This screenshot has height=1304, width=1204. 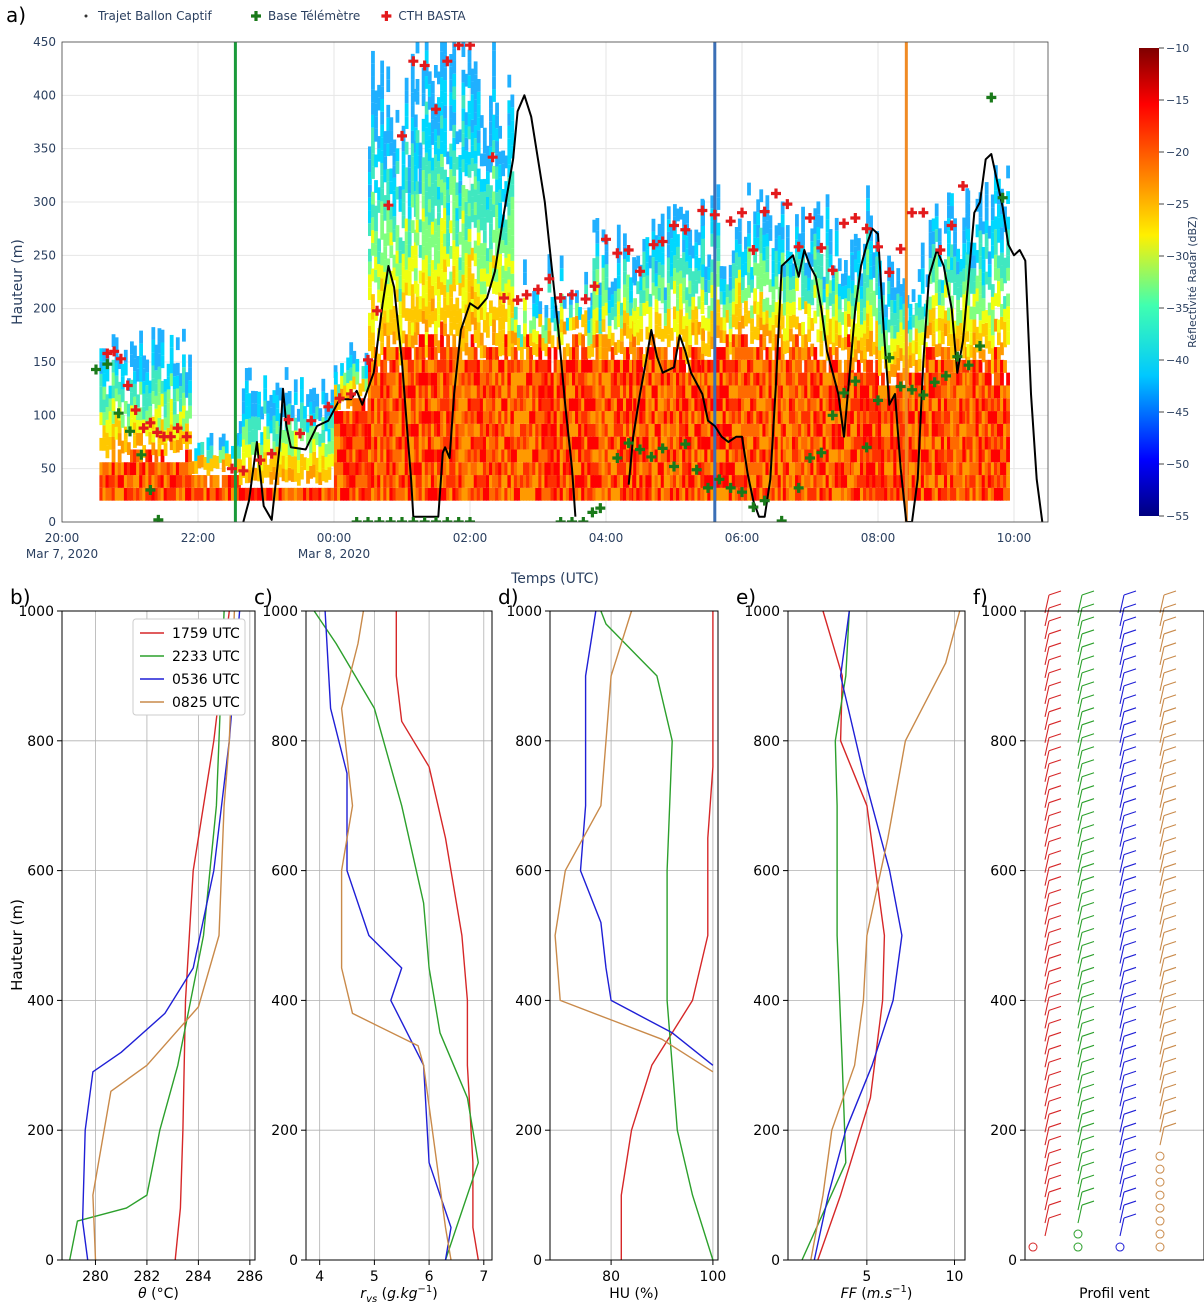 What do you see at coordinates (44, 42) in the screenshot?
I see `y-tick-label-a: 450` at bounding box center [44, 42].